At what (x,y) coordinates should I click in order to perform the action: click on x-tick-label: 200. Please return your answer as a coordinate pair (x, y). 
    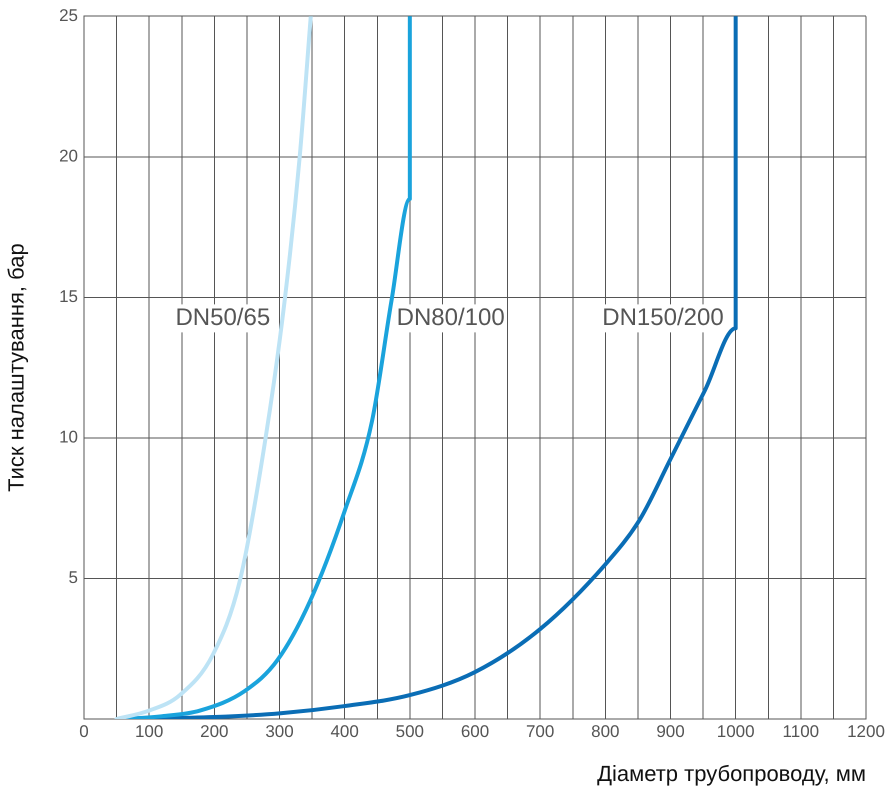
    Looking at the image, I should click on (214, 731).